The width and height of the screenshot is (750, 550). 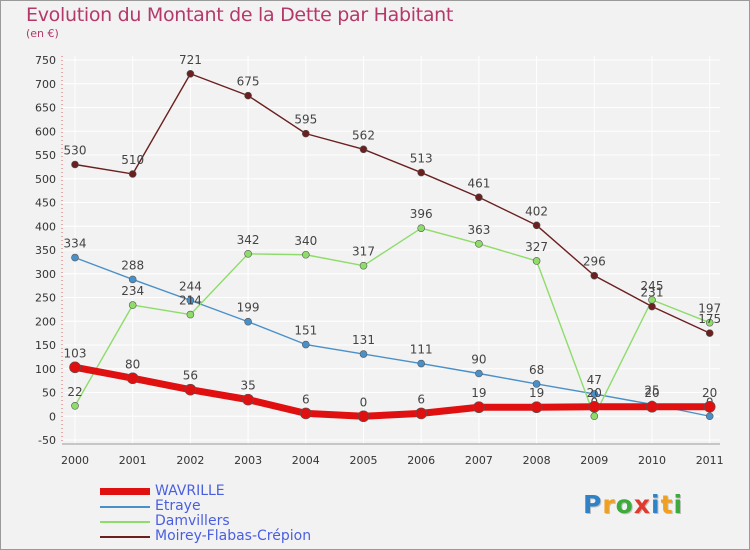 What do you see at coordinates (624, 504) in the screenshot?
I see `logo-letter: o` at bounding box center [624, 504].